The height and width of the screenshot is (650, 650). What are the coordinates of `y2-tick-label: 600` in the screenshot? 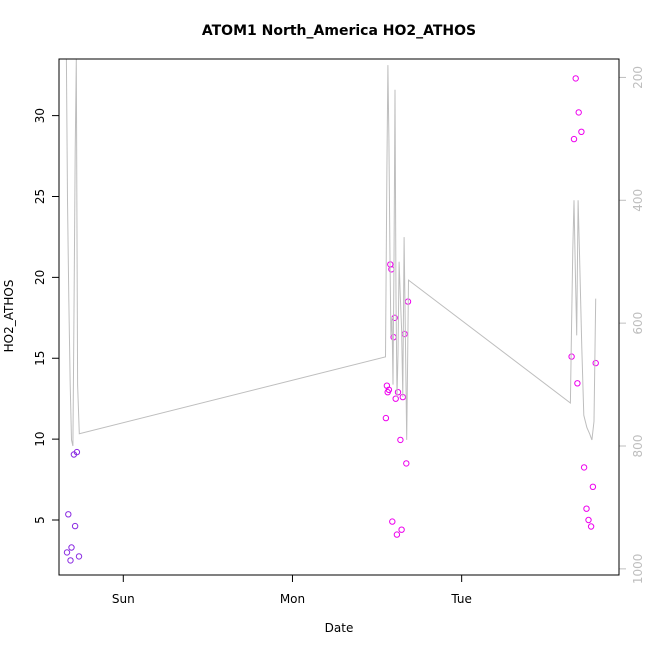 It's located at (638, 323).